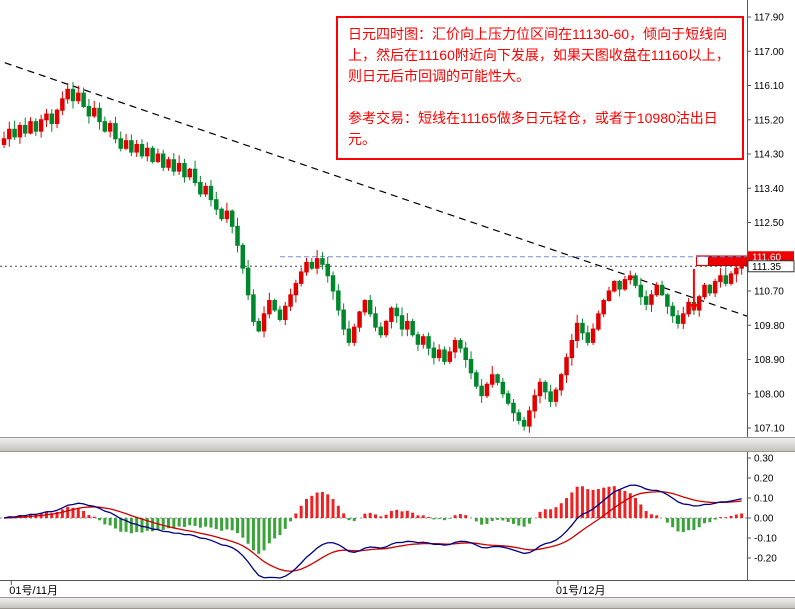 Image resolution: width=795 pixels, height=609 pixels. I want to click on annotation-paragraph-trade: 参考交易：短线在11165做多日元轻仓，或者于10980沽出日元。, so click(533, 128).